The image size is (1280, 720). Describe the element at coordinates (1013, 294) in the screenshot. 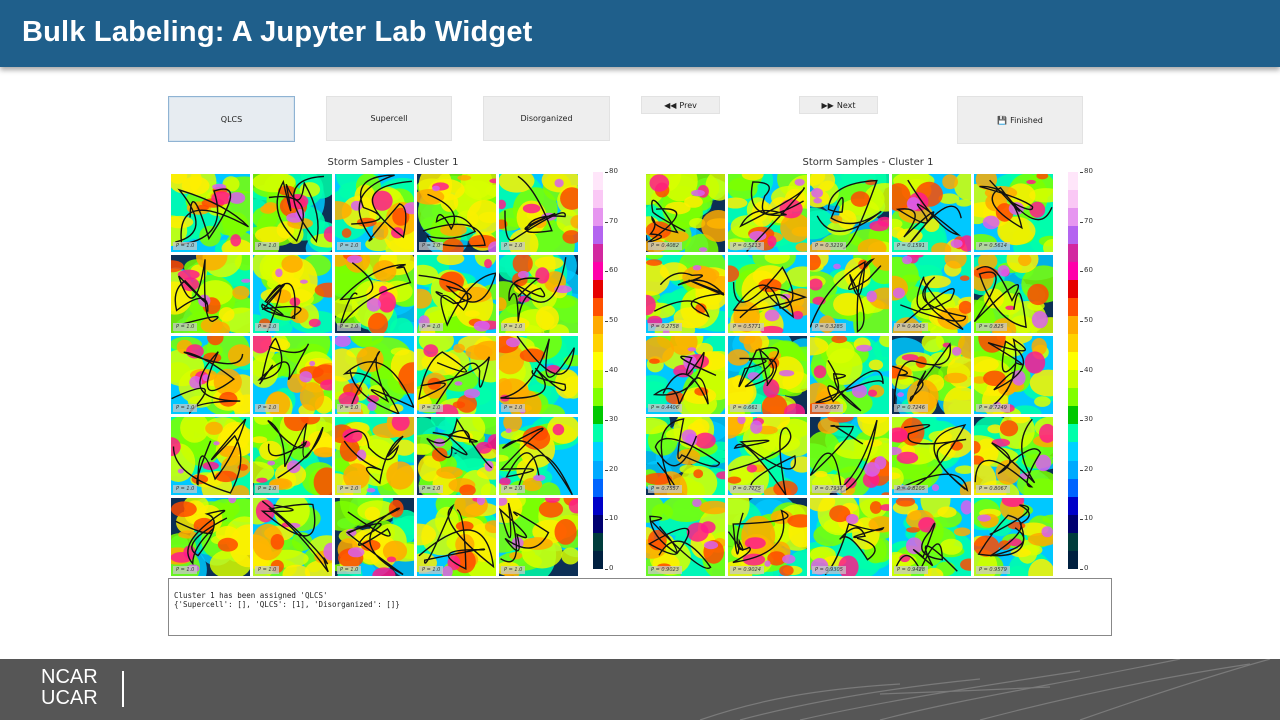

I see `storm-sample-tile: P = 0.825` at that location.